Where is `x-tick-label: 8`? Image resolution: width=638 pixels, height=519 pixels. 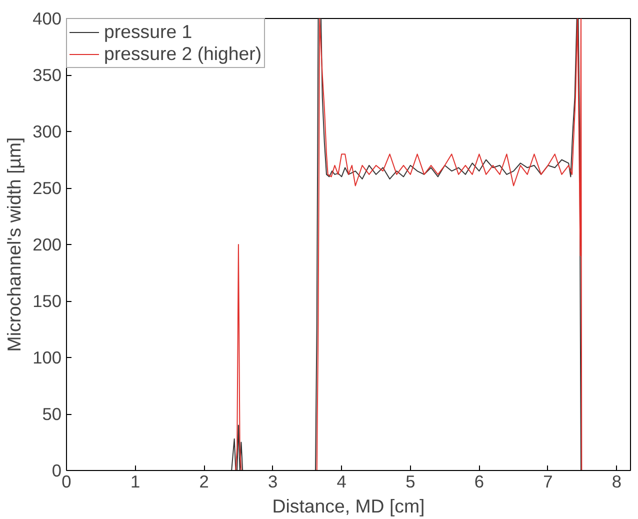 x-tick-label: 8 is located at coordinates (617, 482).